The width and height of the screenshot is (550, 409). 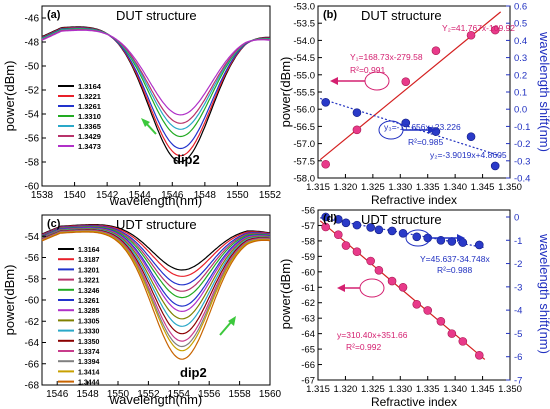 What do you see at coordinates (518, 334) in the screenshot?
I see `y2-tick-label: -5` at bounding box center [518, 334].